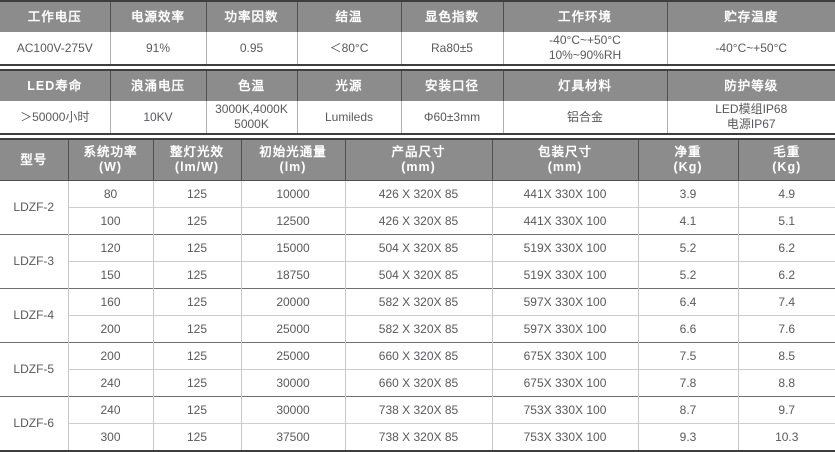 The height and width of the screenshot is (452, 835). Describe the element at coordinates (348, 85) in the screenshot. I see `spec2-header-light-source: 光源` at that location.